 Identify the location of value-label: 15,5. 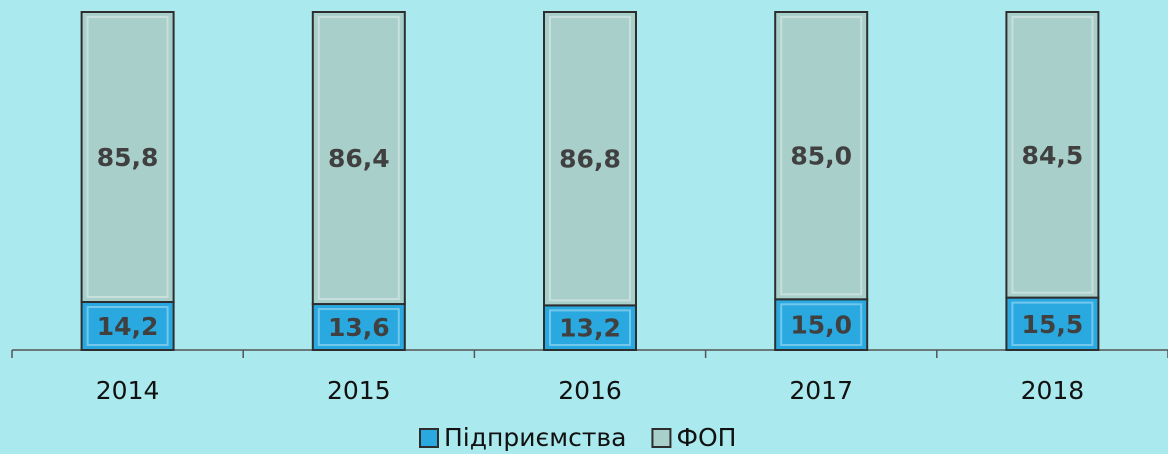
(1053, 324).